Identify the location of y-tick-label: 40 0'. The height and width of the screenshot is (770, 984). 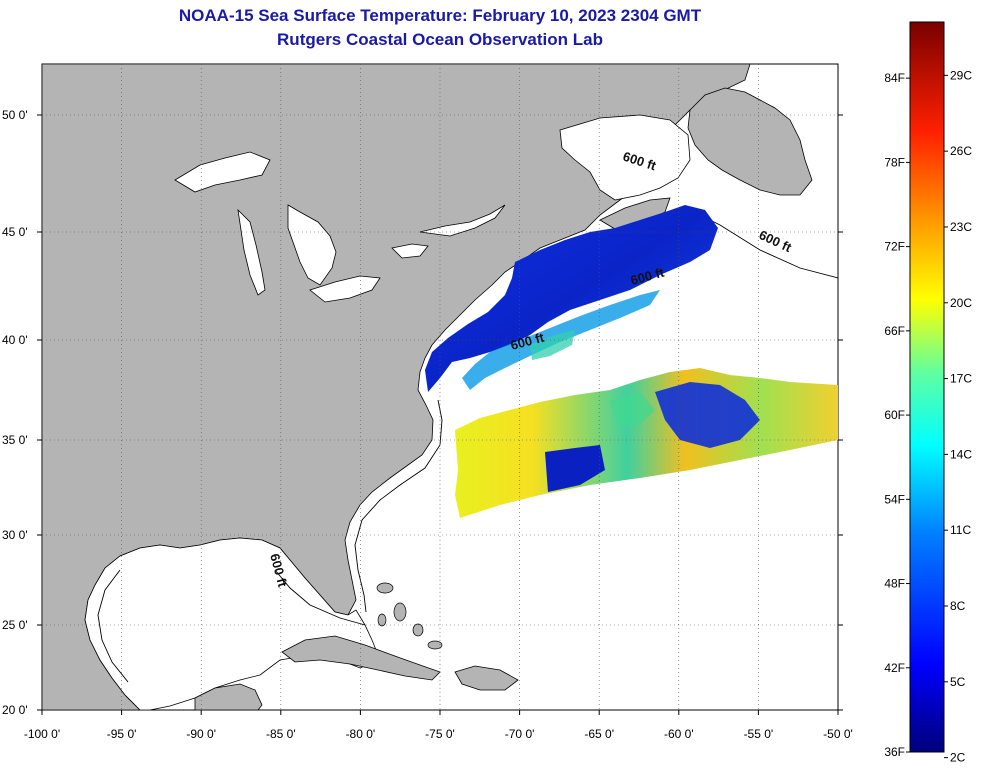
(15, 340).